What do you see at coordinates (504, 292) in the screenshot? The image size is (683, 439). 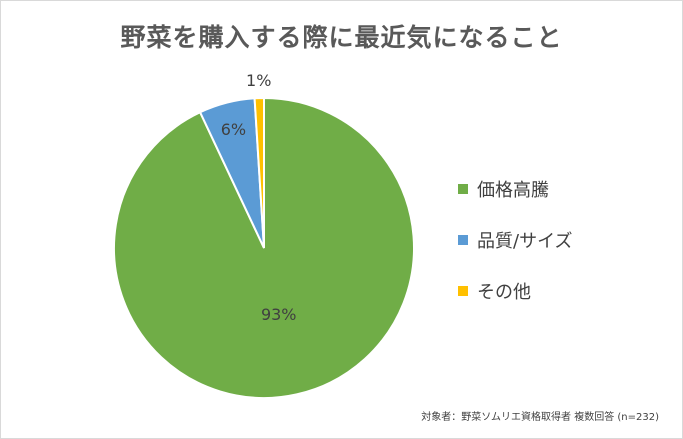 I see `legend-label-other: その他` at bounding box center [504, 292].